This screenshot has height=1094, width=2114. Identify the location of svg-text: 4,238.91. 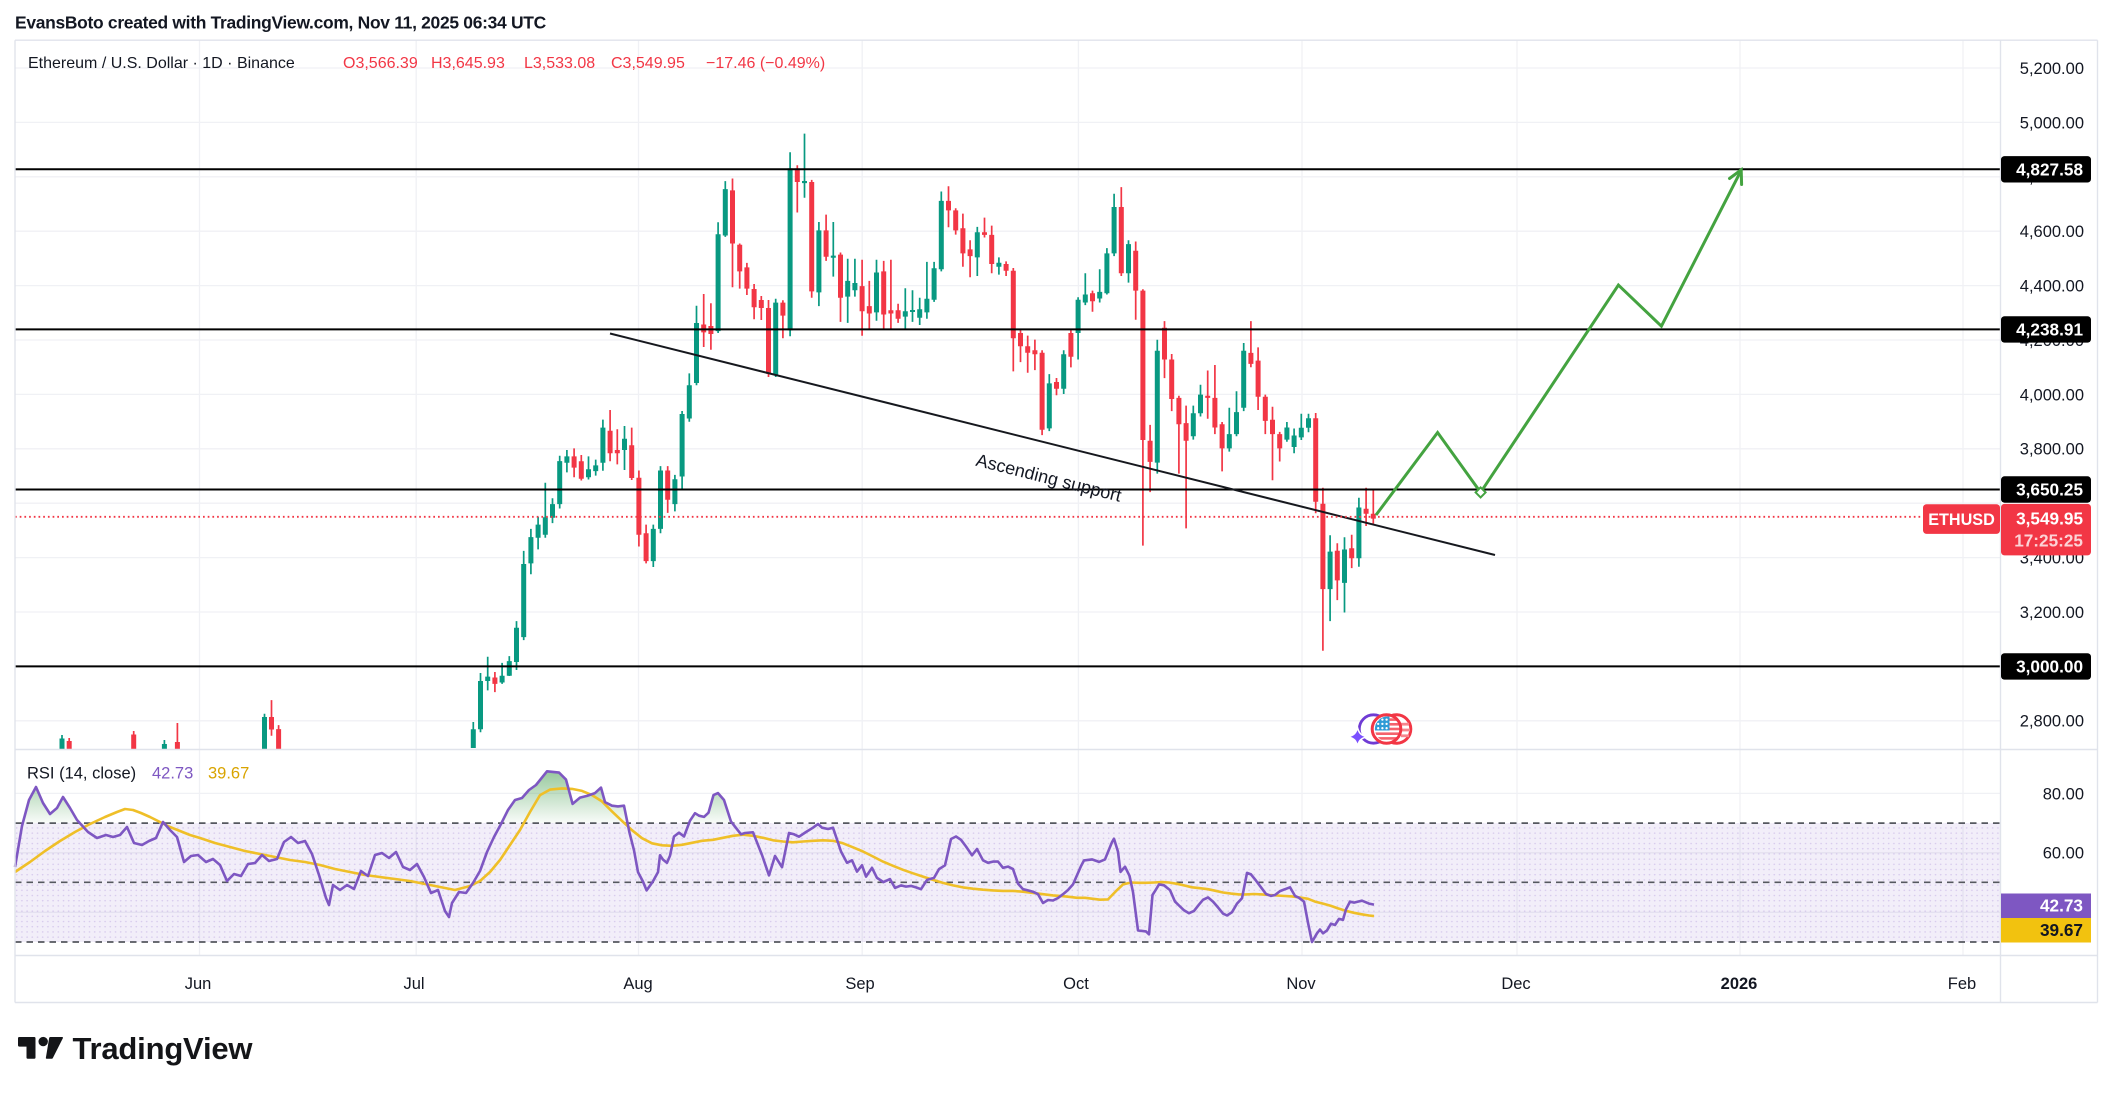
(2049, 330).